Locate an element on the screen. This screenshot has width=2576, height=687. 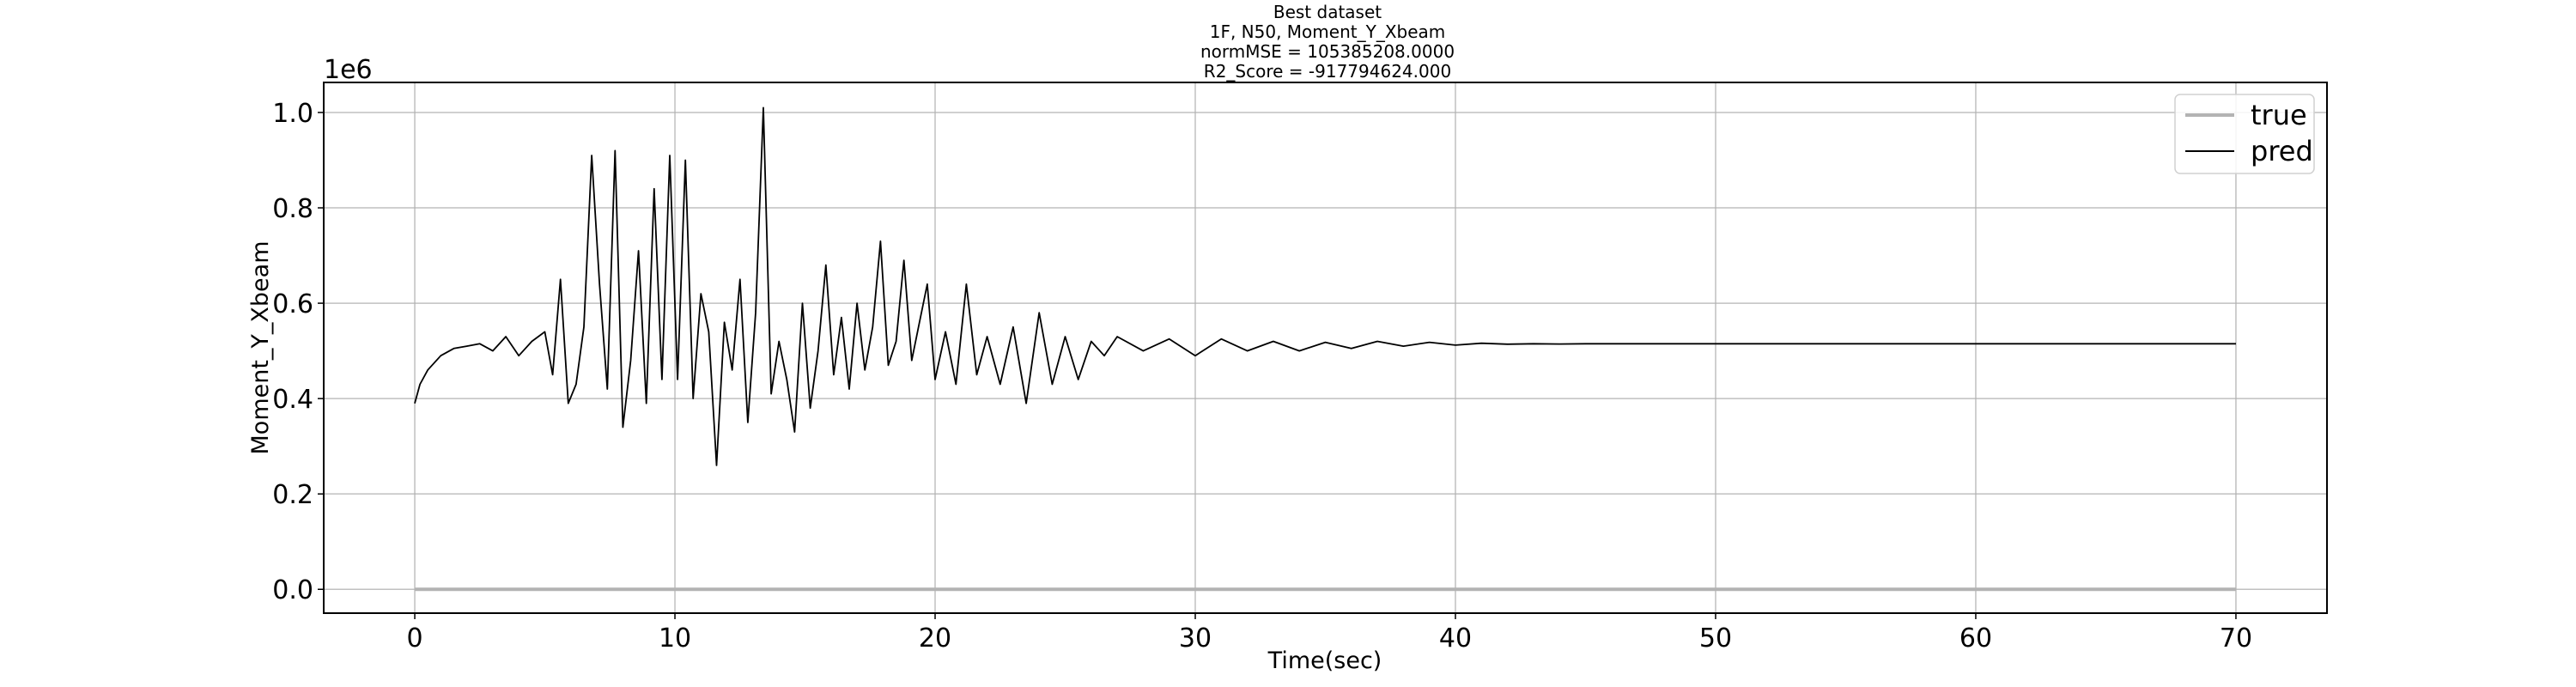
x-tick-label: 30 is located at coordinates (1195, 638).